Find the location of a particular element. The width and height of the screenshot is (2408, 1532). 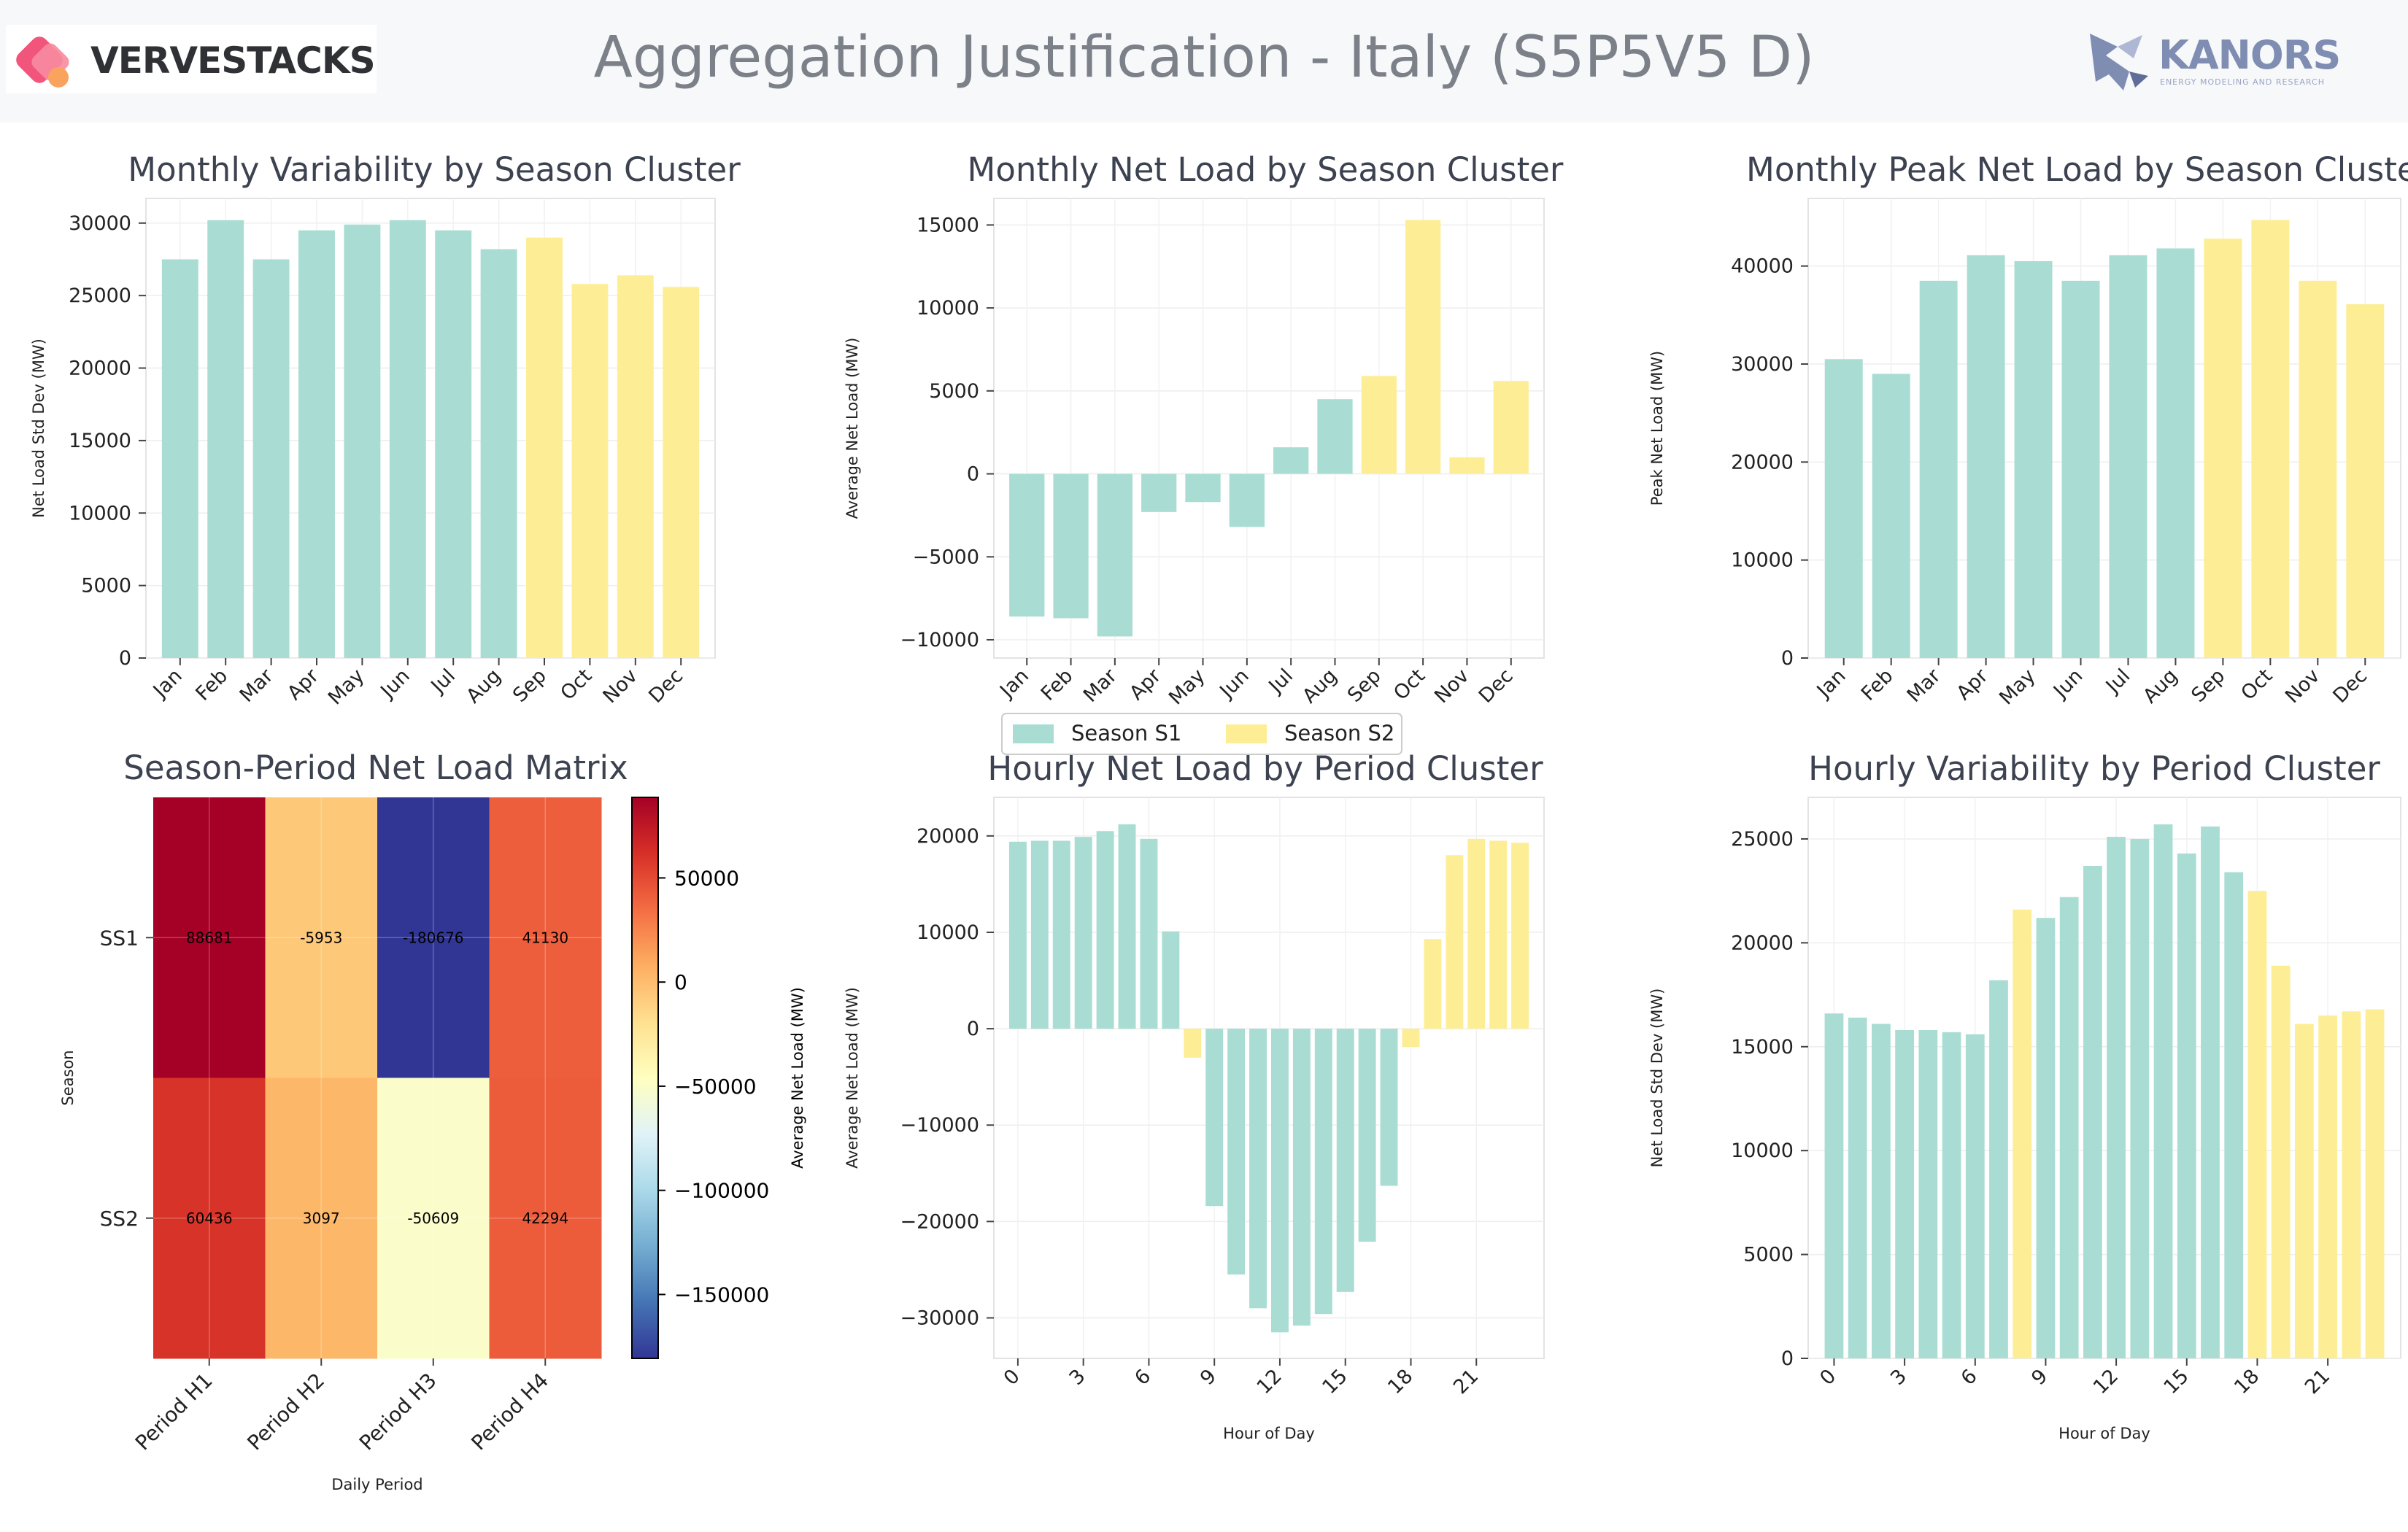

x-tick-label: Sep is located at coordinates (2208, 686).